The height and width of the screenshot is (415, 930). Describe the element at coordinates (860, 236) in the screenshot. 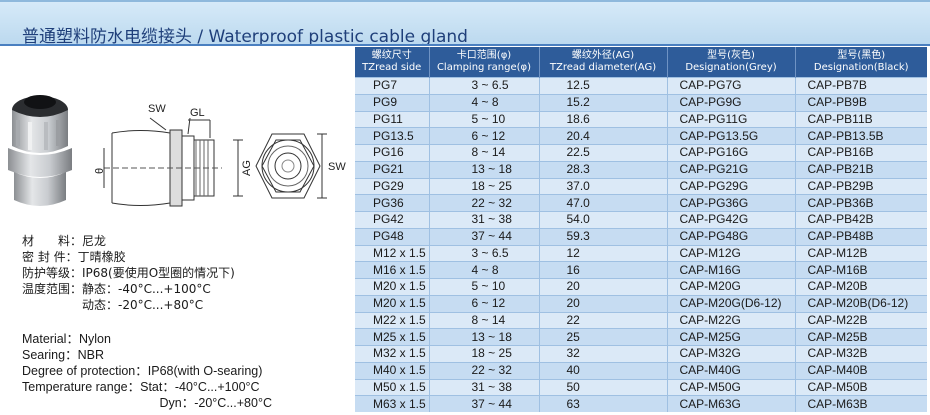

I see `cell-designation-black: CAP-PB48B` at that location.